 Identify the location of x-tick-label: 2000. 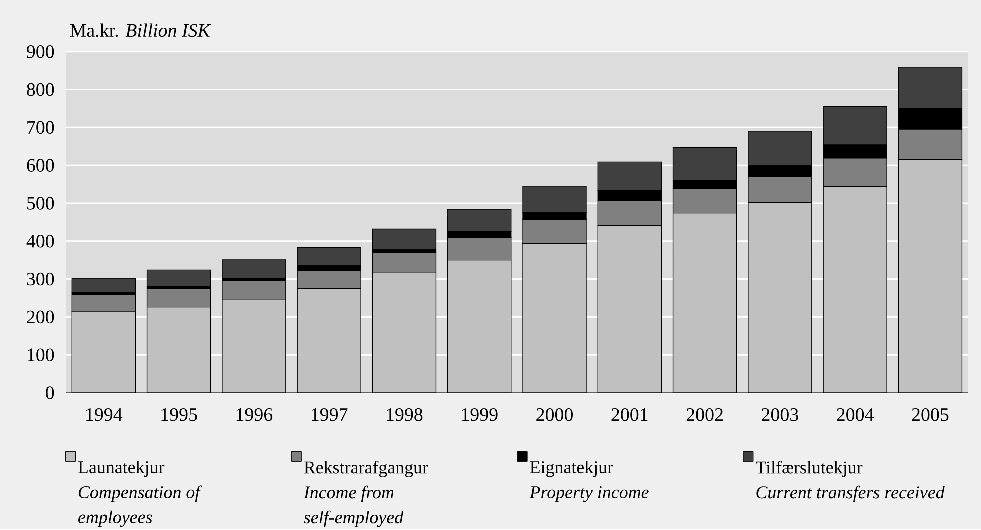
(554, 415).